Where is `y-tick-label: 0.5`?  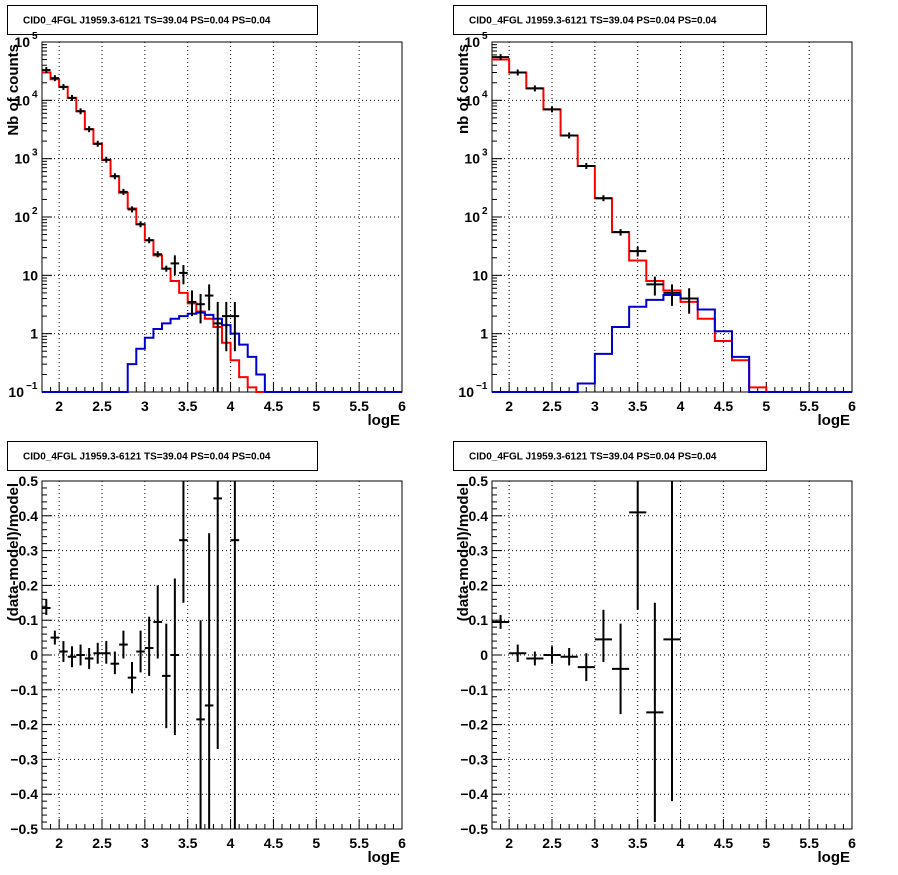
y-tick-label: 0.5 is located at coordinates (479, 481).